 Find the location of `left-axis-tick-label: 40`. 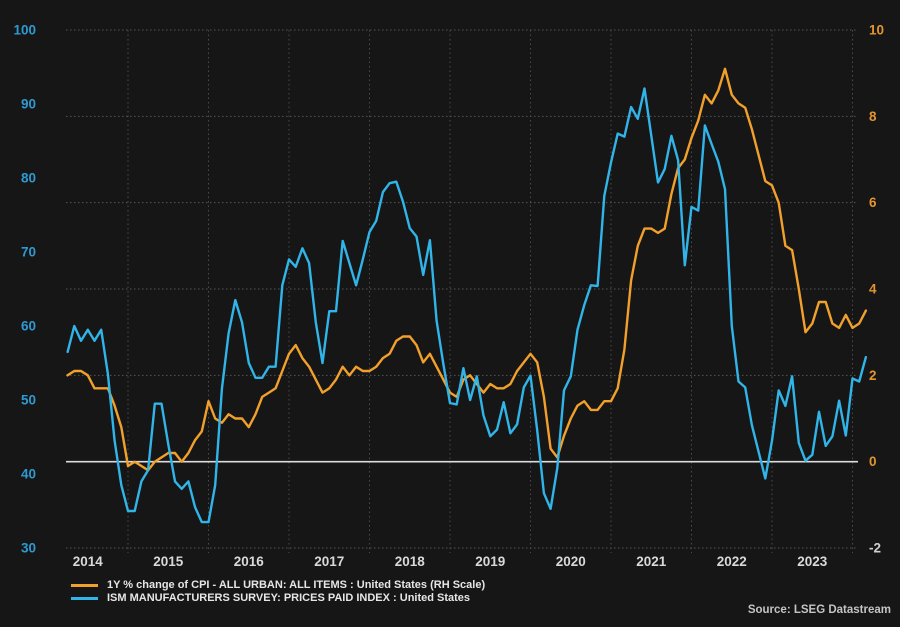

left-axis-tick-label: 40 is located at coordinates (28, 474).